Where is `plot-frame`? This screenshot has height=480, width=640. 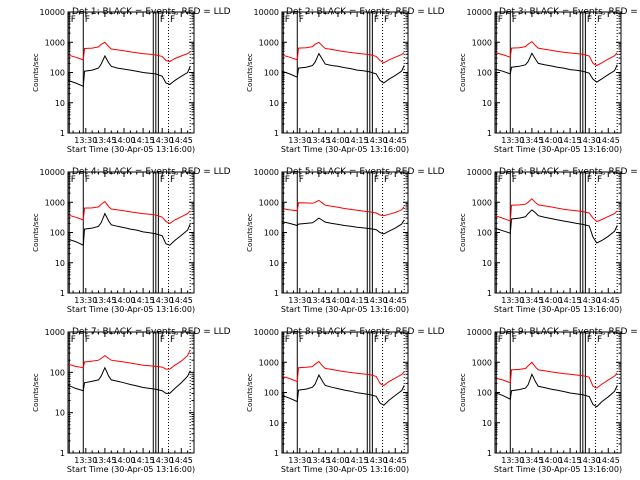 plot-frame is located at coordinates (131, 392).